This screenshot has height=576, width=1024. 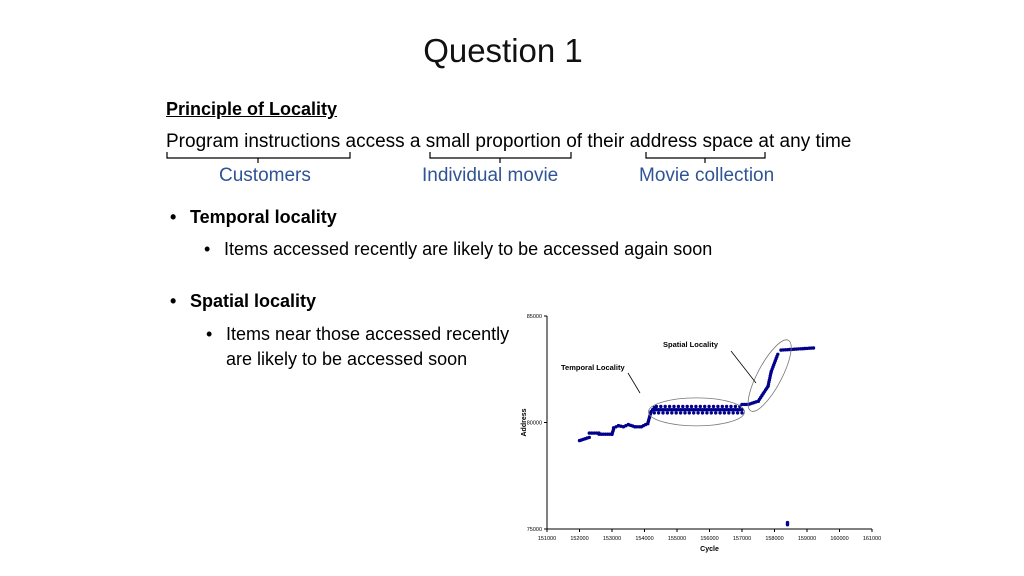 I want to click on x-tick-label: 158000, so click(x=774, y=539).